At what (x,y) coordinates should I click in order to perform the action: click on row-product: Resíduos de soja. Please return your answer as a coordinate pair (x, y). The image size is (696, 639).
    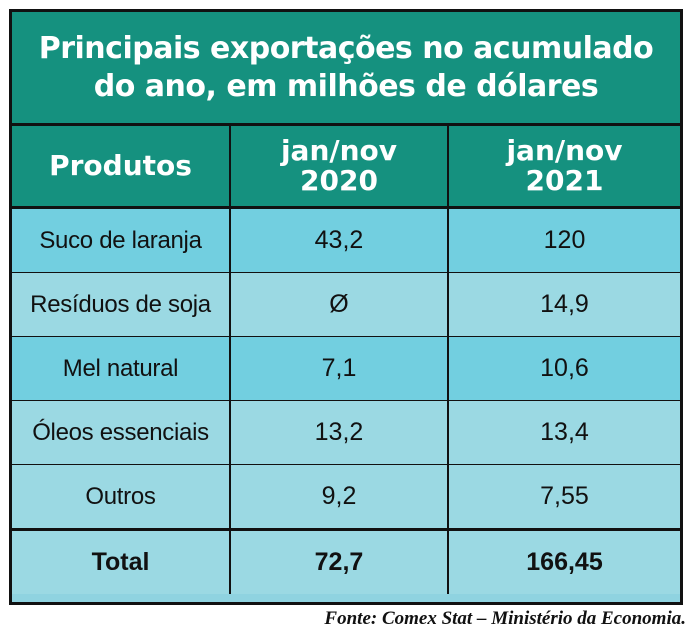
    Looking at the image, I should click on (121, 304).